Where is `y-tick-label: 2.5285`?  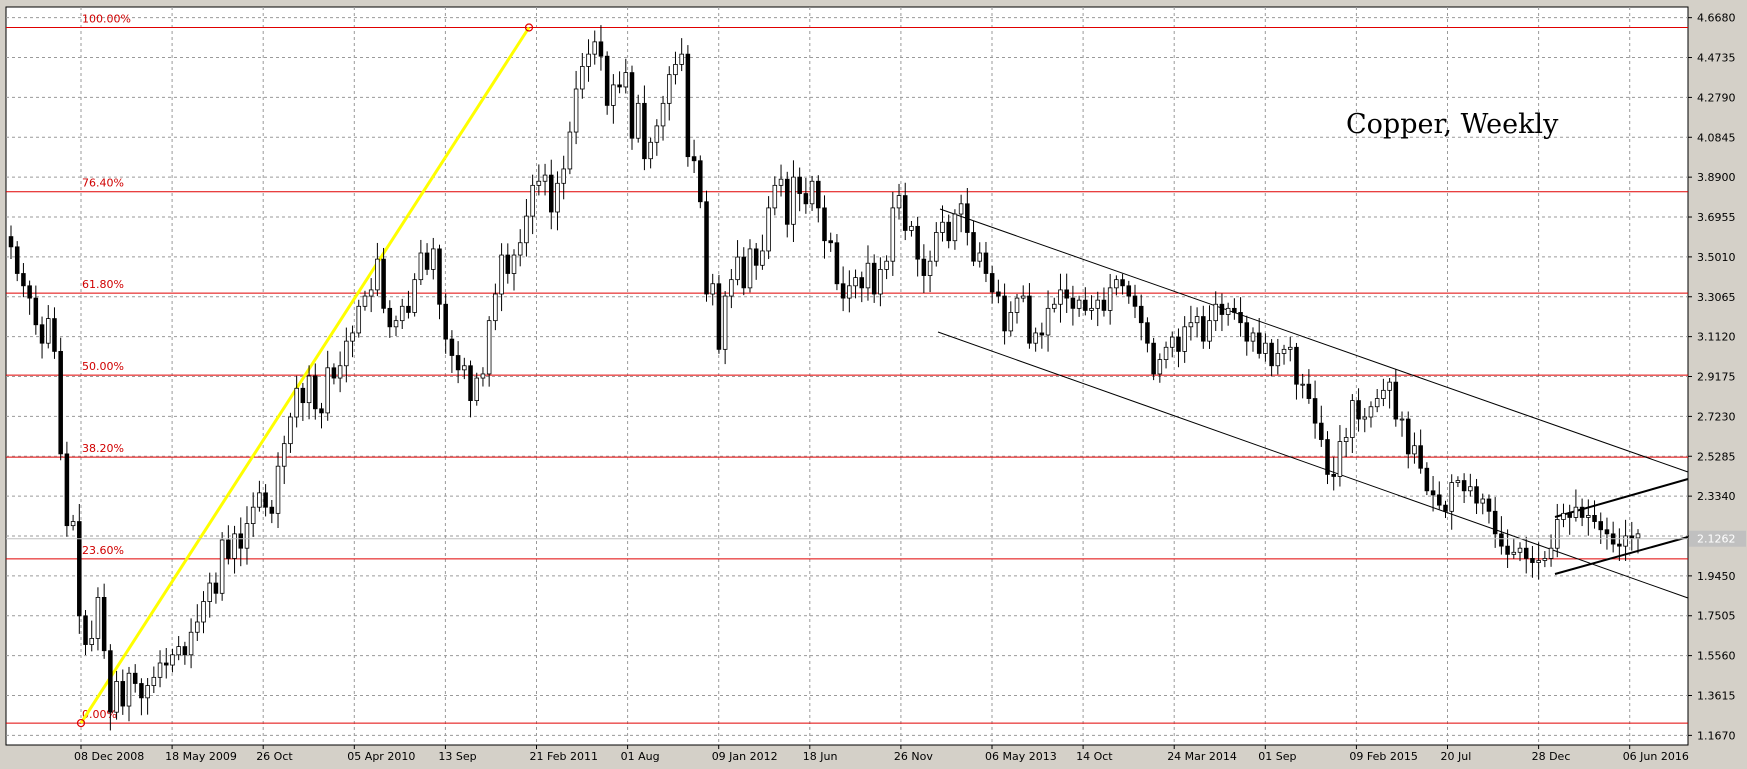 y-tick-label: 2.5285 is located at coordinates (1716, 456).